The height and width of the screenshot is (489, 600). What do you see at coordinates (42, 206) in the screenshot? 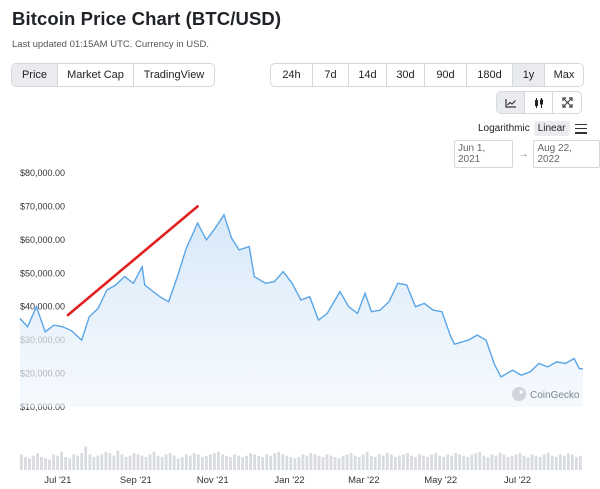
I see `y-tick-label: $70,000.00` at bounding box center [42, 206].